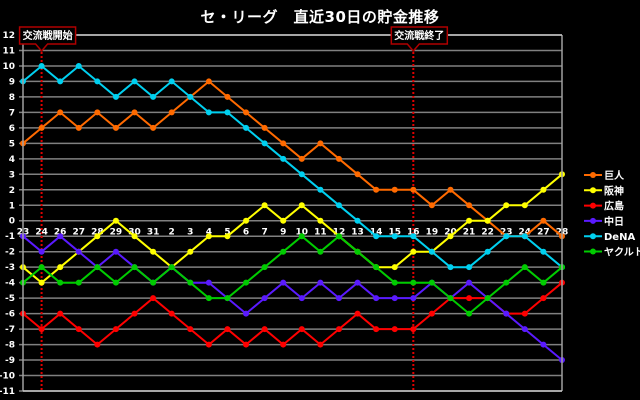 This screenshot has height=400, width=640. I want to click on y-tick-label: -4, so click(10, 284).